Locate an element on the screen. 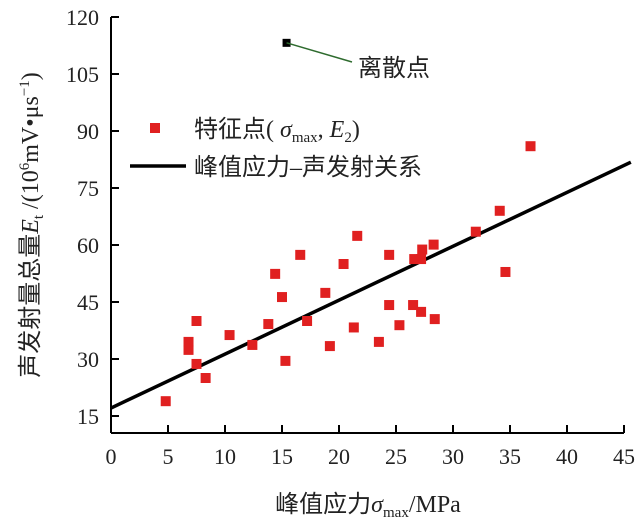  y-tick-label: 75 is located at coordinates (88, 188).